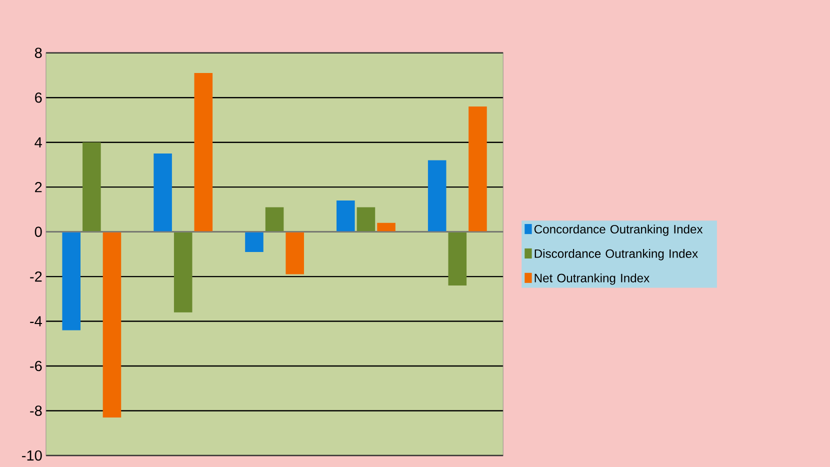 Image resolution: width=830 pixels, height=467 pixels. I want to click on legend-label: Net Outranking Index, so click(592, 279).